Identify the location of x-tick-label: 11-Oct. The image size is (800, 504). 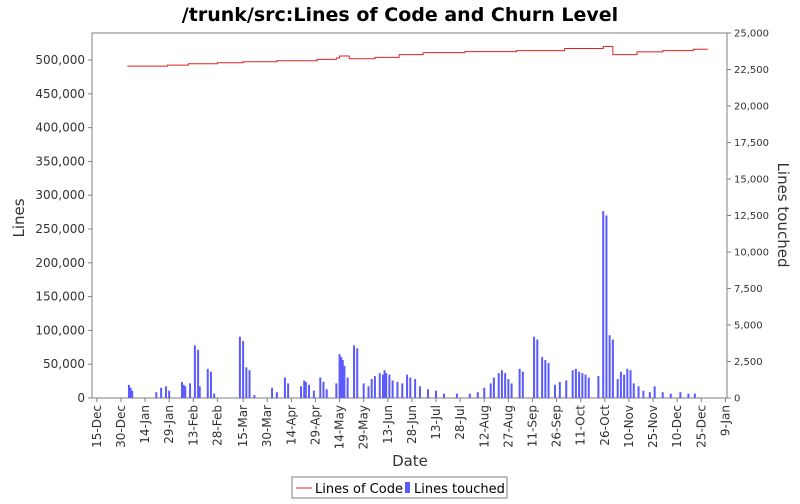
(581, 425).